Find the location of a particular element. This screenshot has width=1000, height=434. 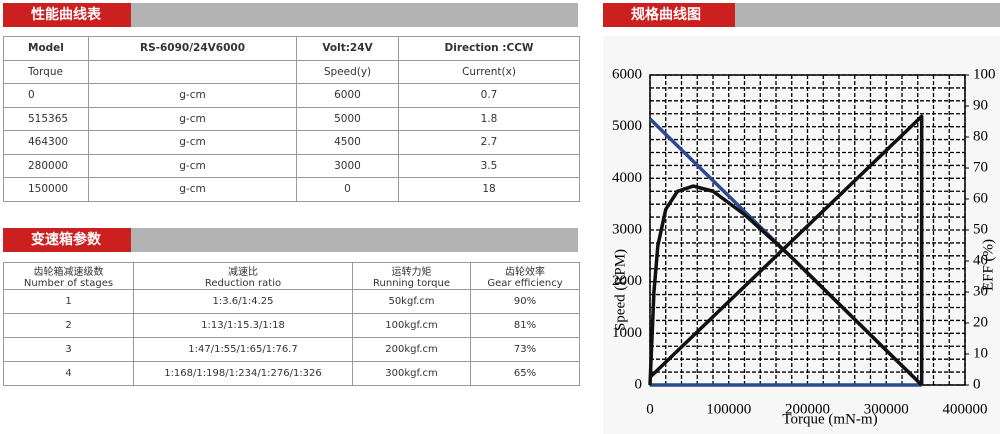

table-cell: 3.5 is located at coordinates (489, 165).